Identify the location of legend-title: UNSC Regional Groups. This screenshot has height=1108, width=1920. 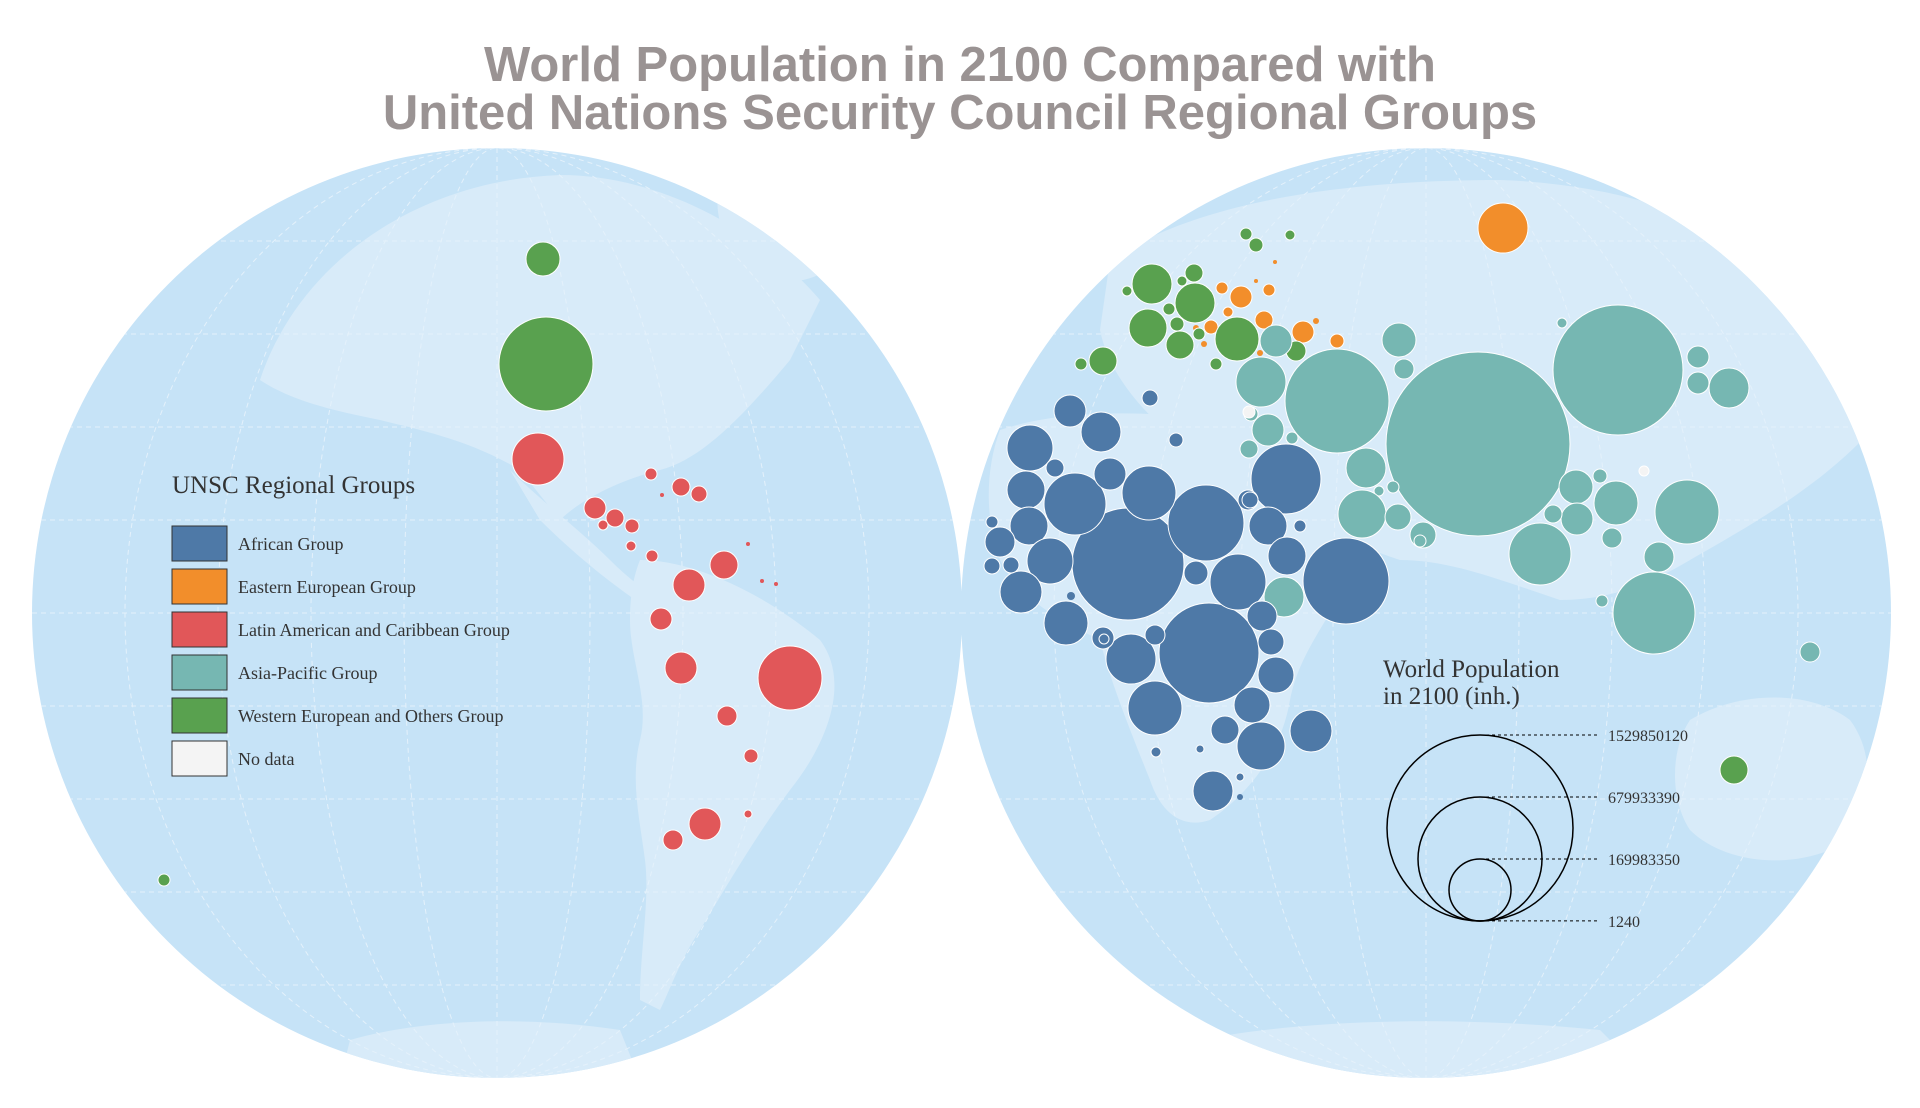
(293, 485).